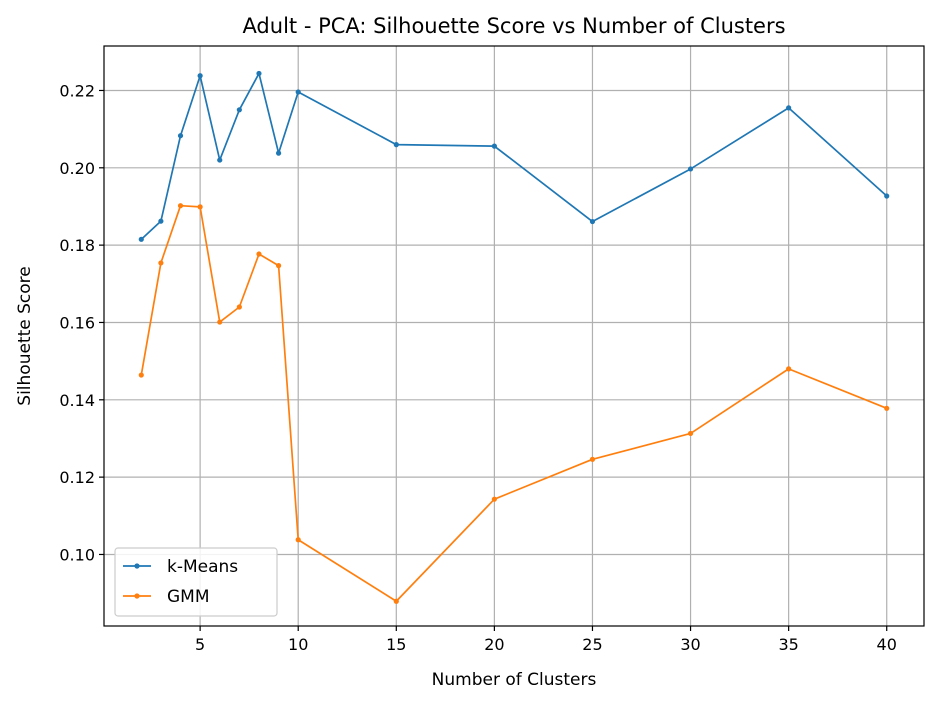 This screenshot has height=704, width=944. Describe the element at coordinates (494, 644) in the screenshot. I see `x-tick-label: 20` at that location.